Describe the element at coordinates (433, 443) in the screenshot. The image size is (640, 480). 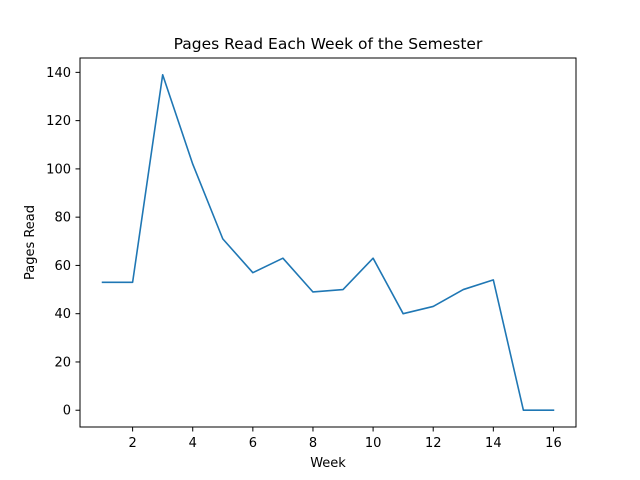
I see `x-tick-label: 12` at that location.